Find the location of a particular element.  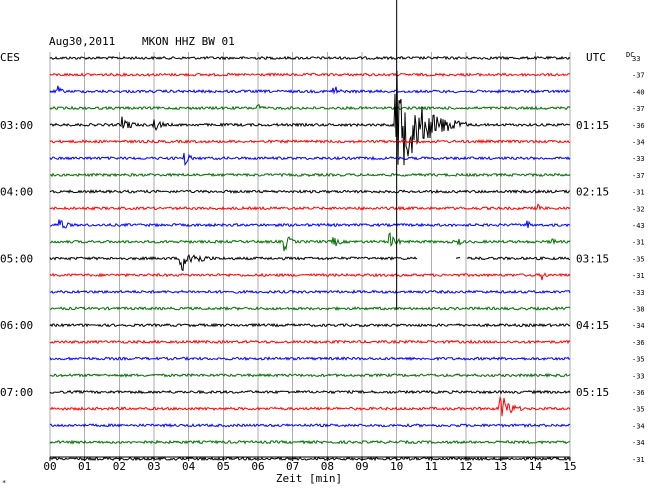

left-time-label: 04:00 is located at coordinates (16, 192).